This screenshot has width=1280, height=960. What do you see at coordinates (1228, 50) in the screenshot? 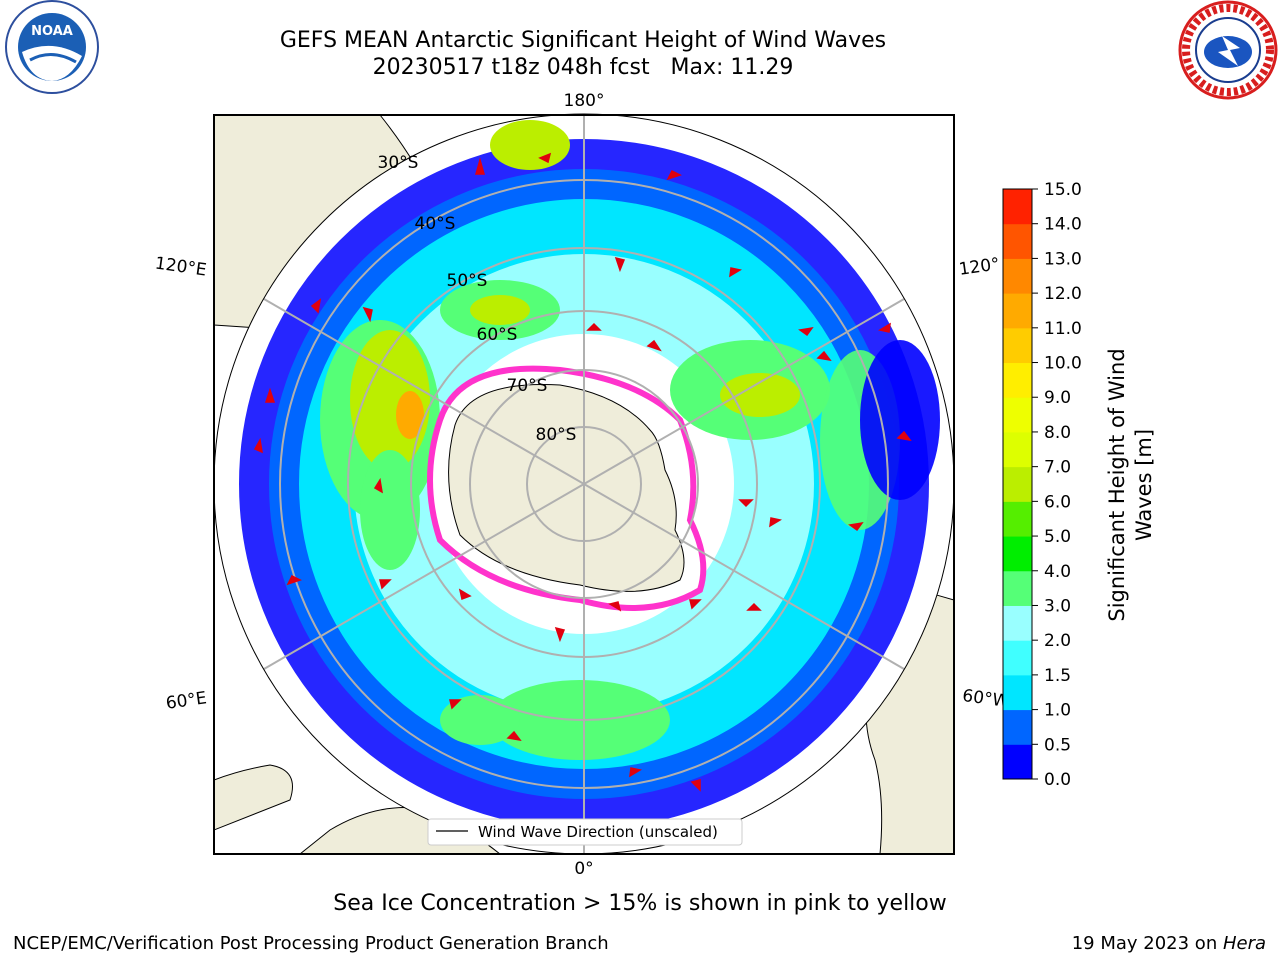
I see `nws-logo-icon` at bounding box center [1228, 50].